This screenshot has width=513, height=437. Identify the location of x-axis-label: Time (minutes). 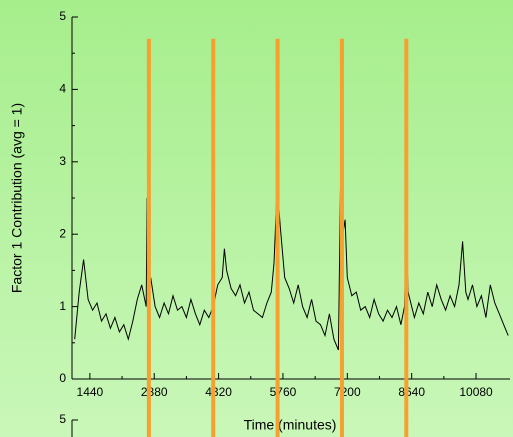
(290, 425).